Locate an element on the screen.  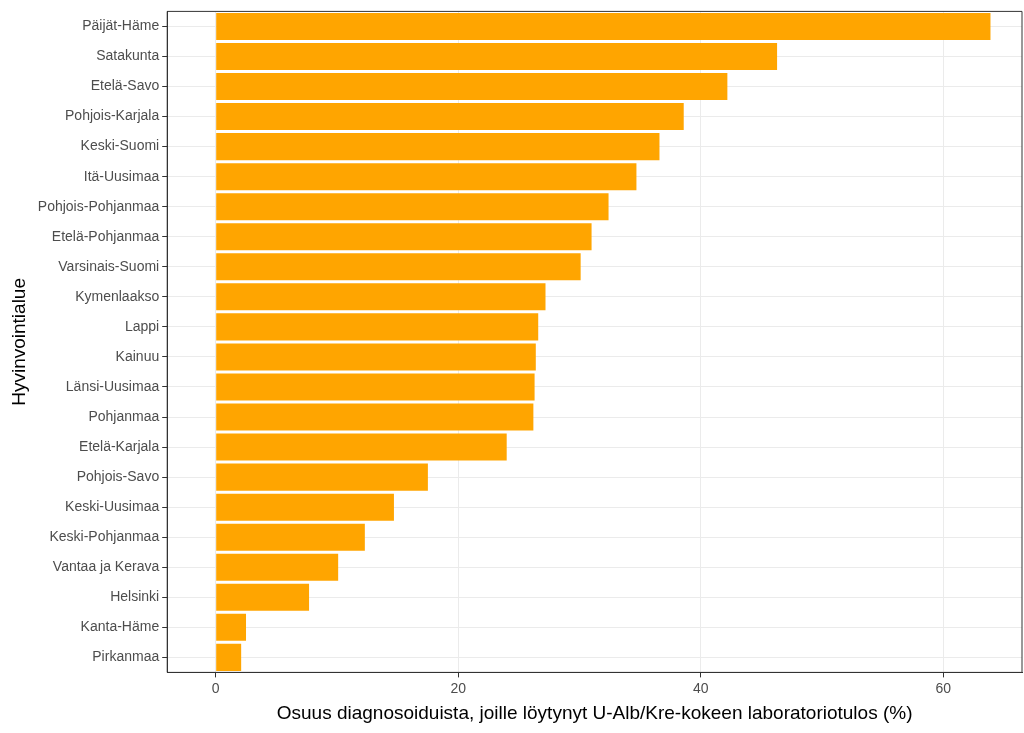
y-tick-label: Varsinais-Suomi is located at coordinates (109, 265).